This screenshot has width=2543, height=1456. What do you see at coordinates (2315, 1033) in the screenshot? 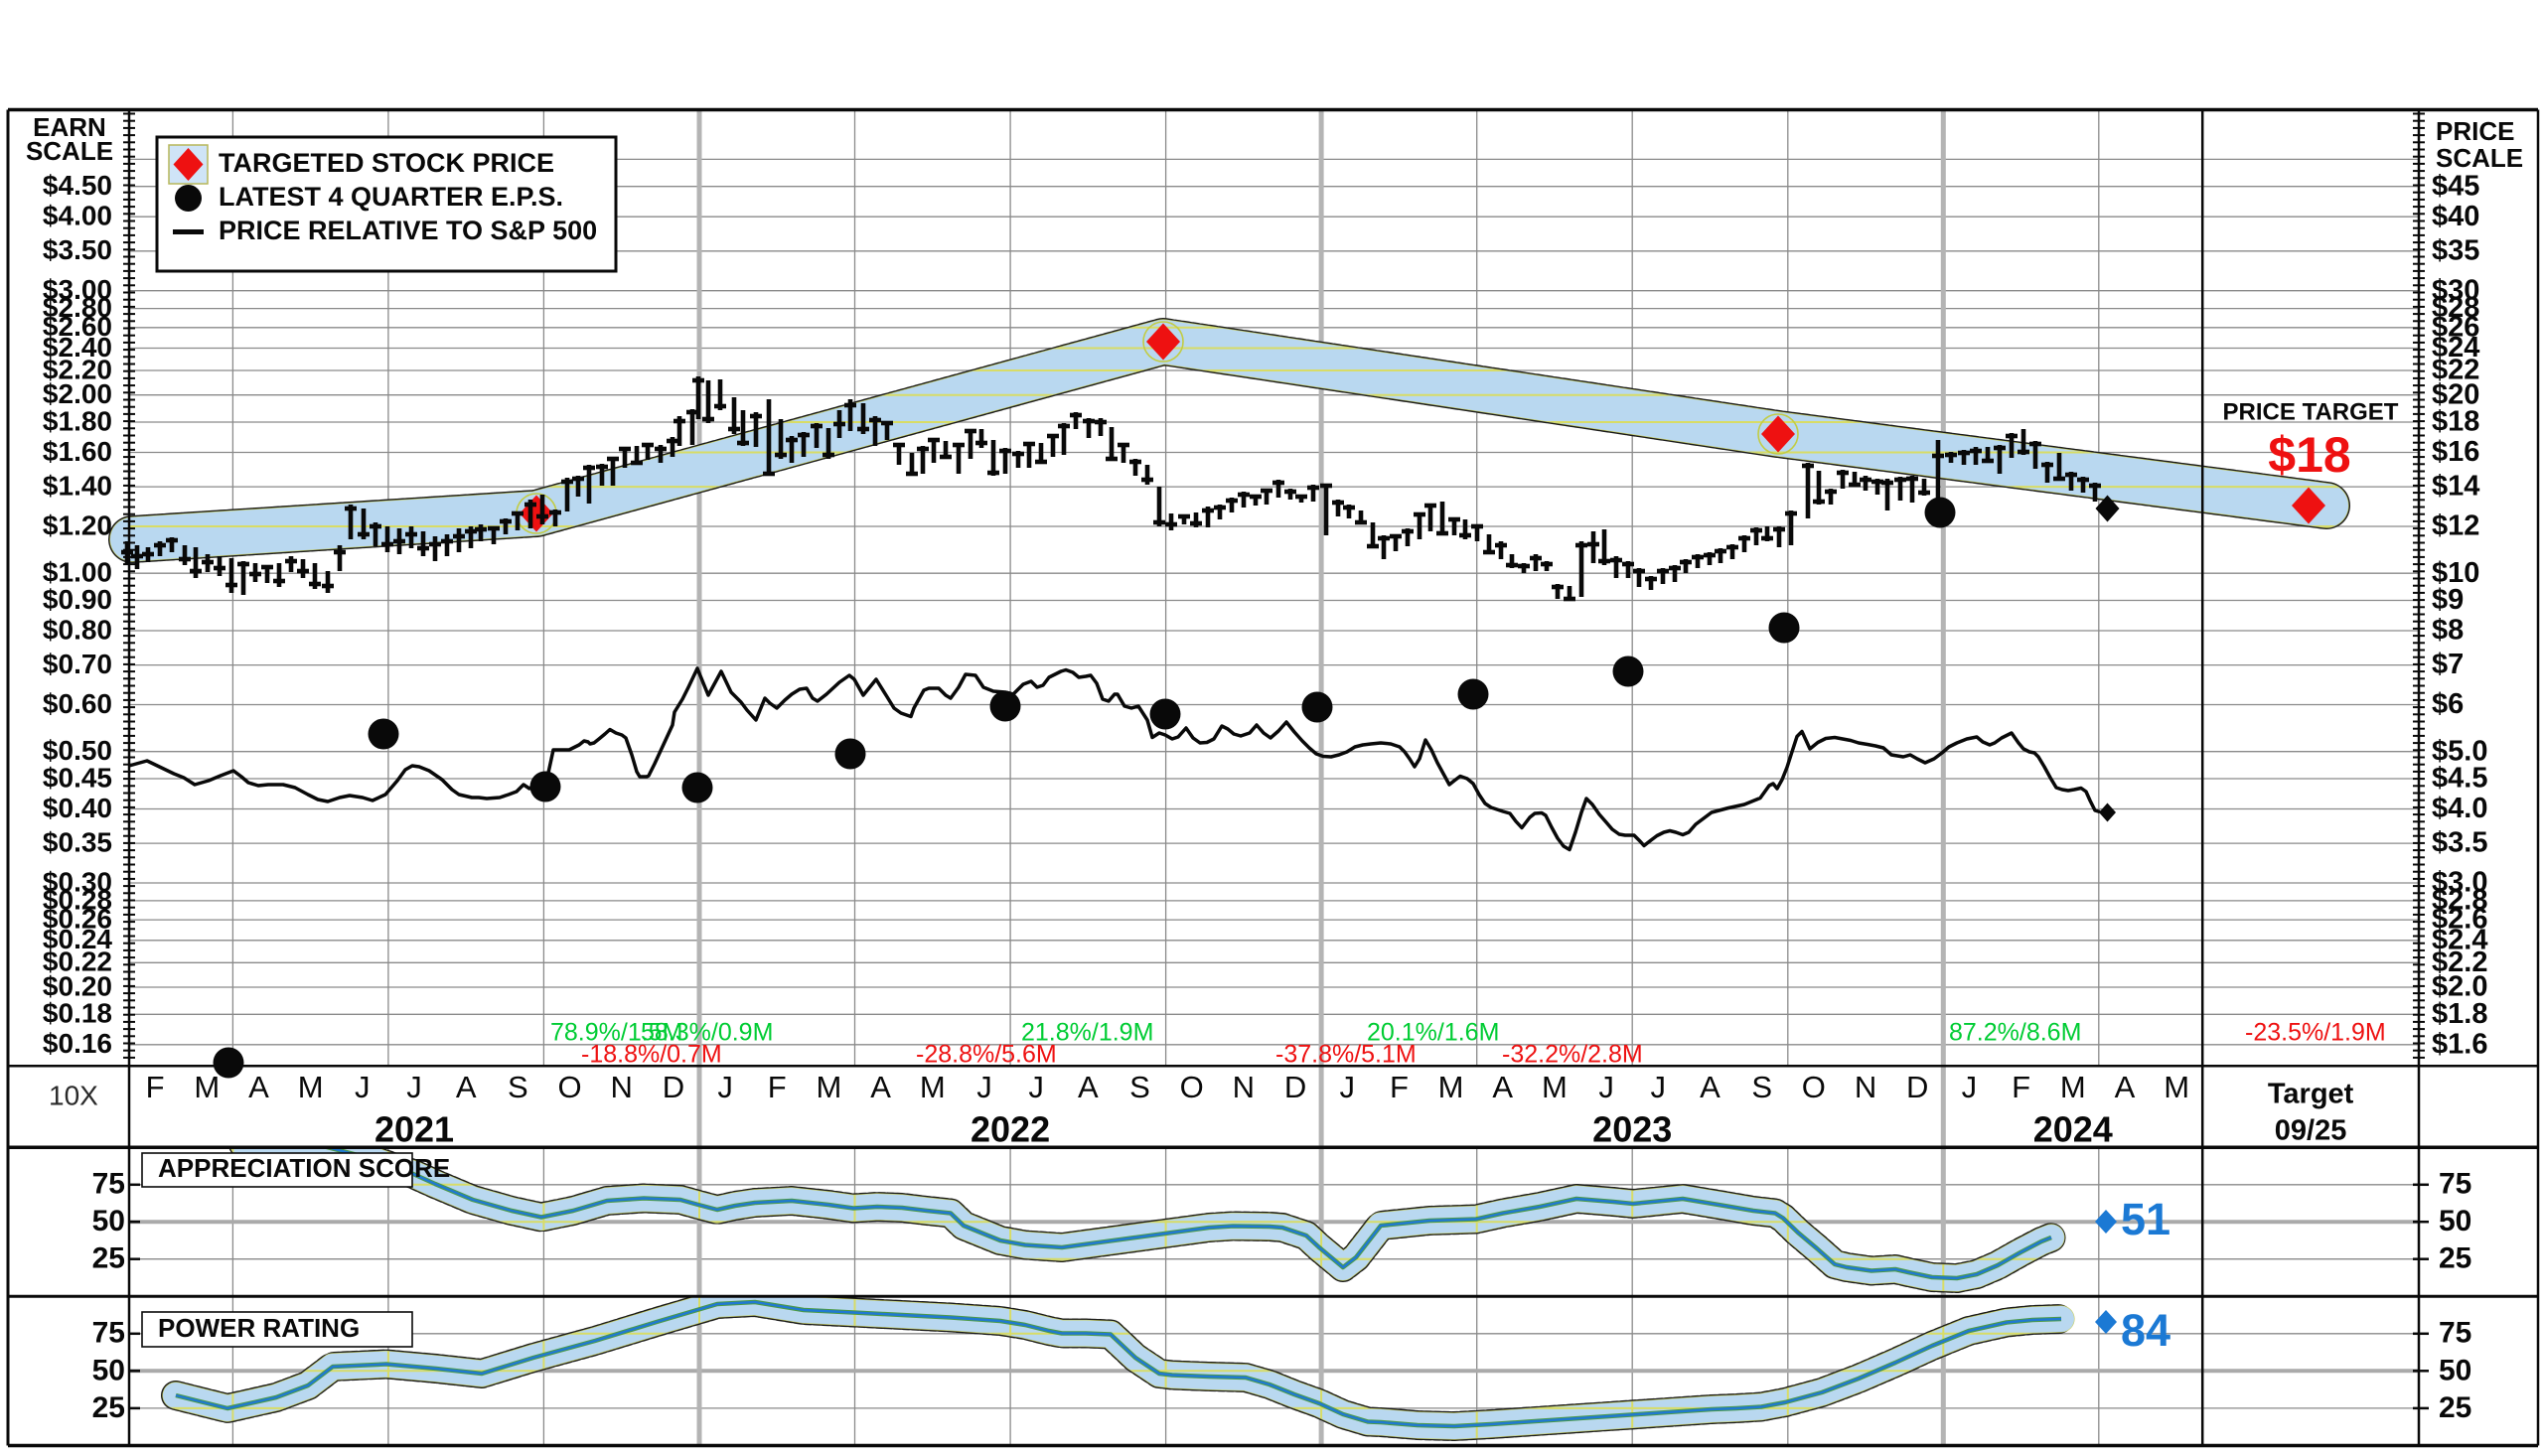
I see `svg-text: -23.5%/1.9M` at bounding box center [2315, 1033].